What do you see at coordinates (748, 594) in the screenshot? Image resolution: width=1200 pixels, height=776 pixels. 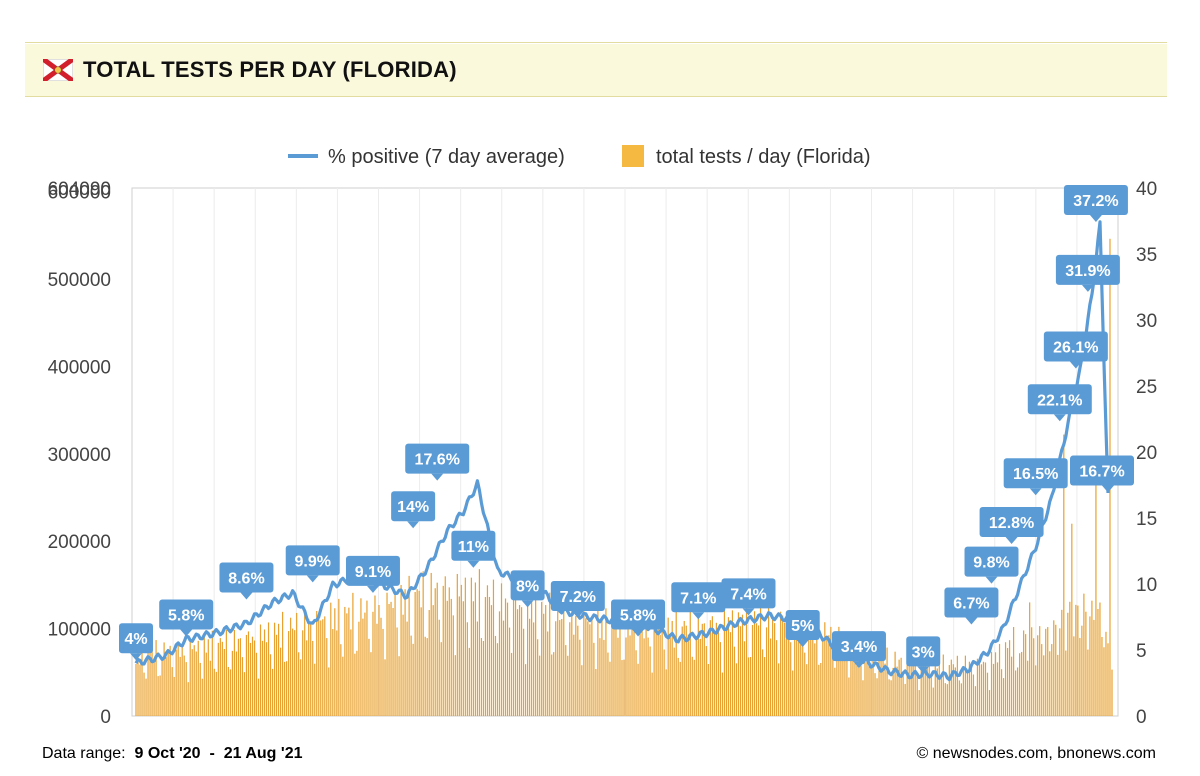 I see `data-label: 7.4%` at bounding box center [748, 594].